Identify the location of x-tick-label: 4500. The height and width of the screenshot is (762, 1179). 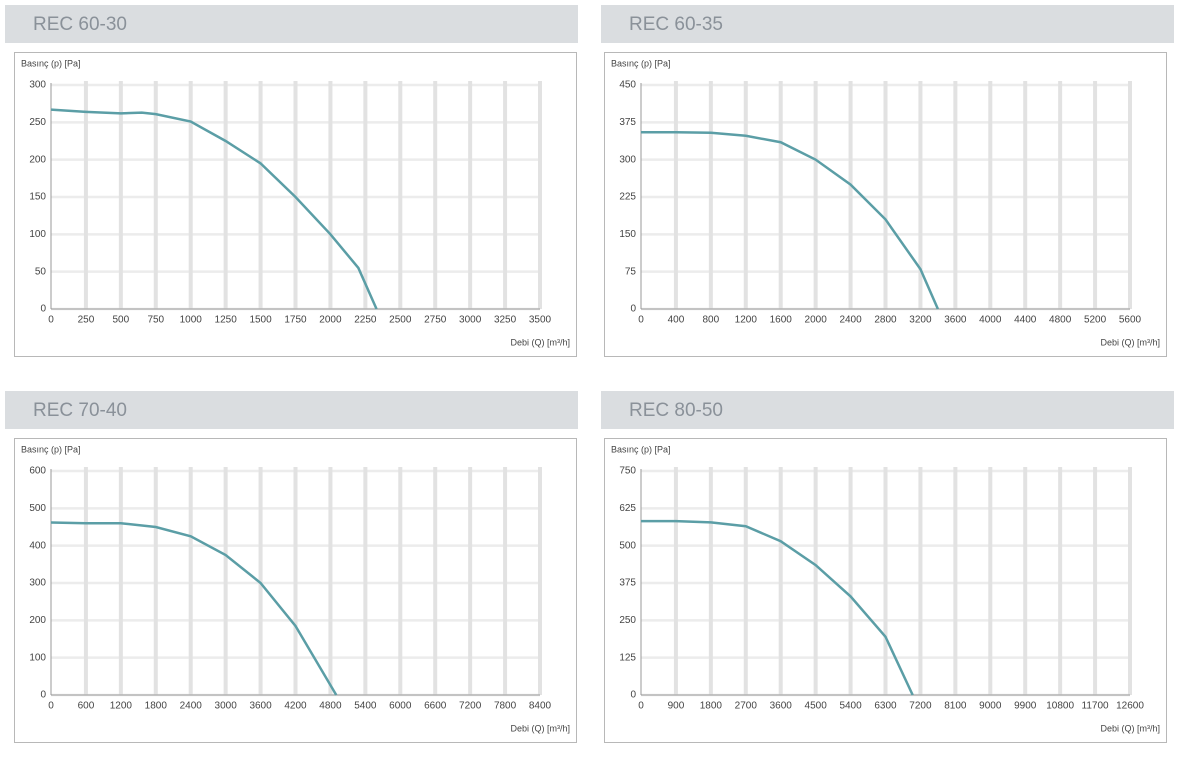
(816, 706).